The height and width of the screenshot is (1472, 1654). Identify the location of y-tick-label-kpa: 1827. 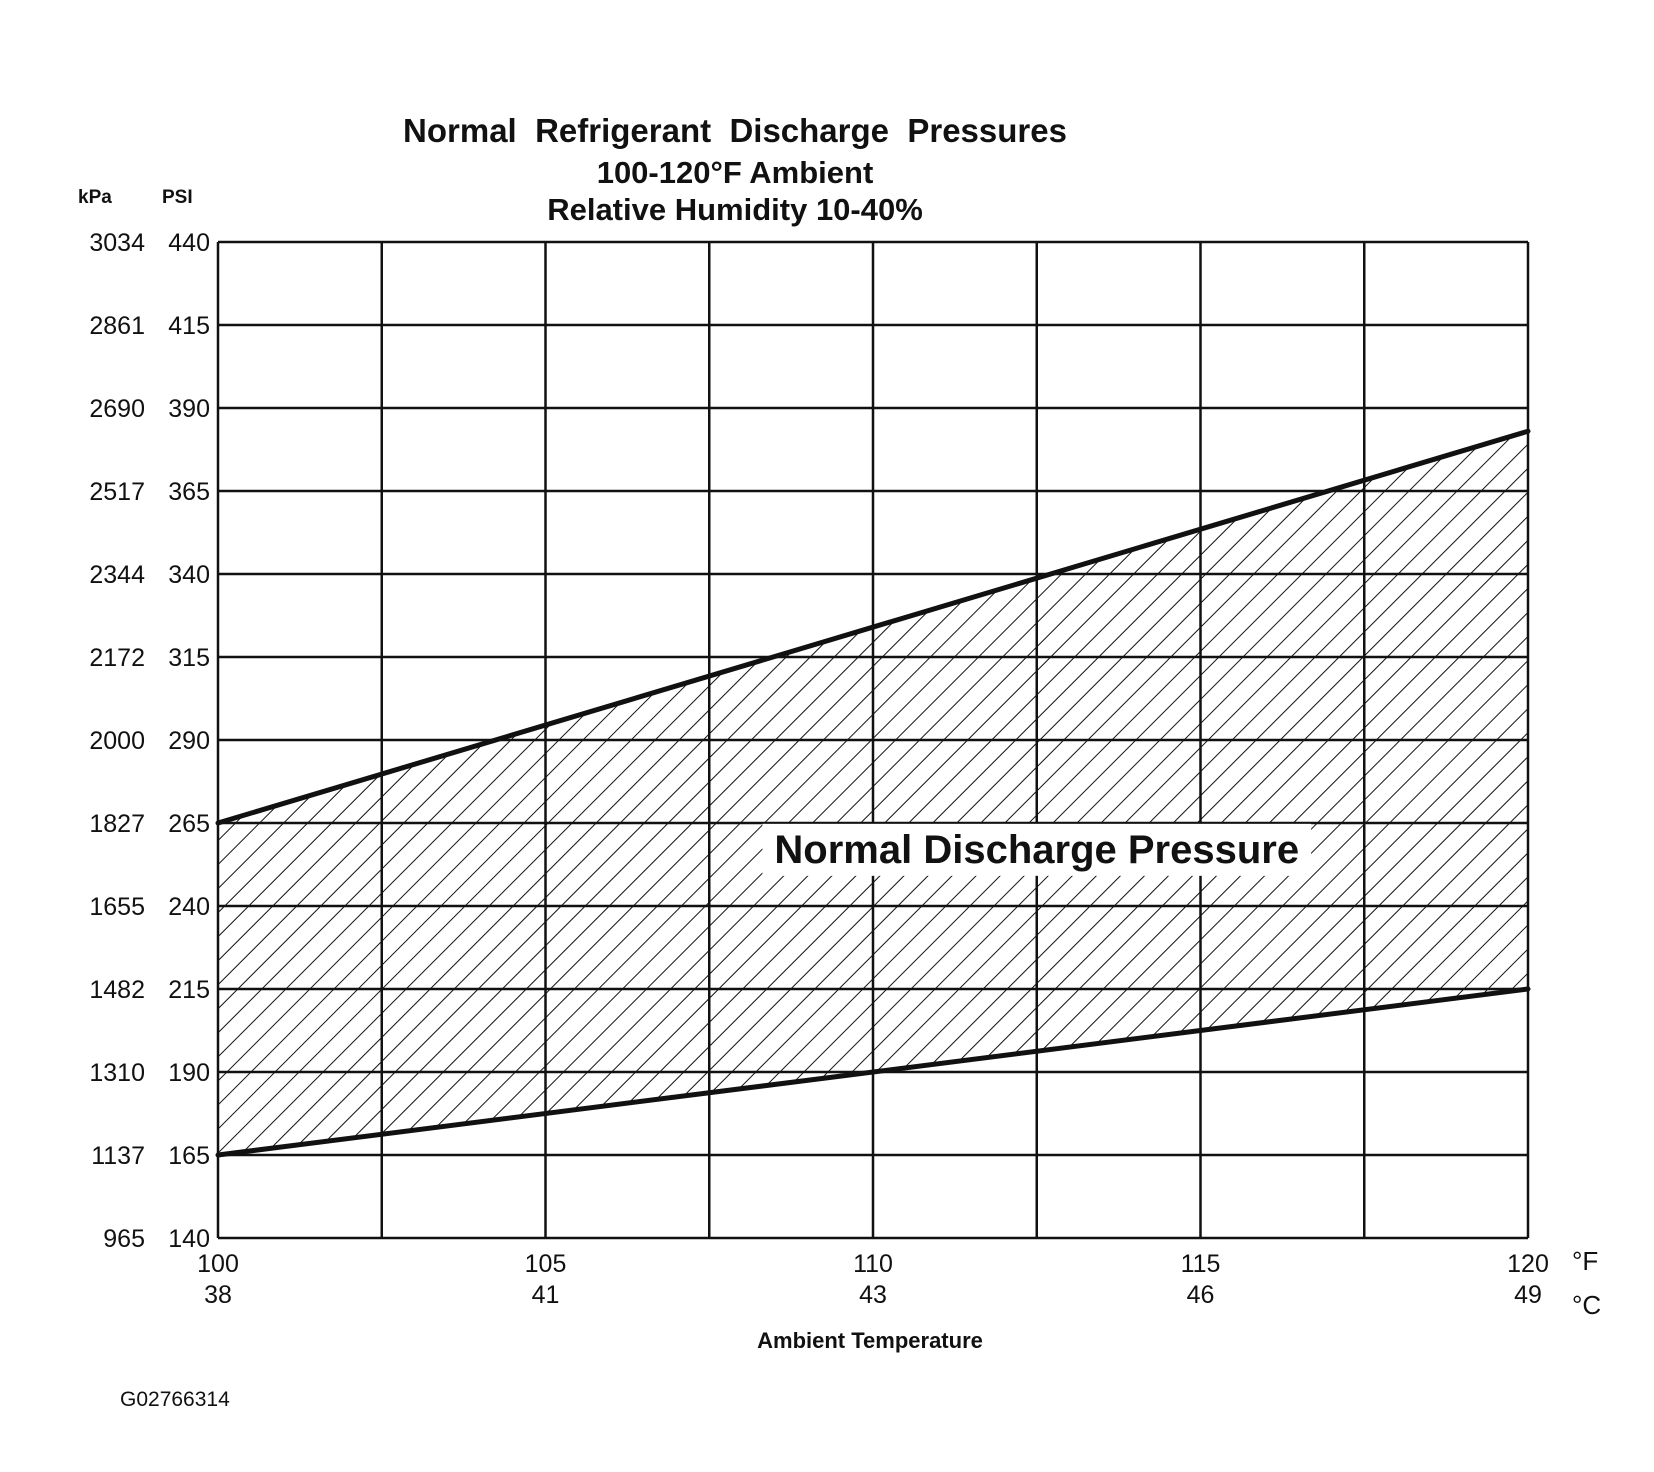
(117, 824).